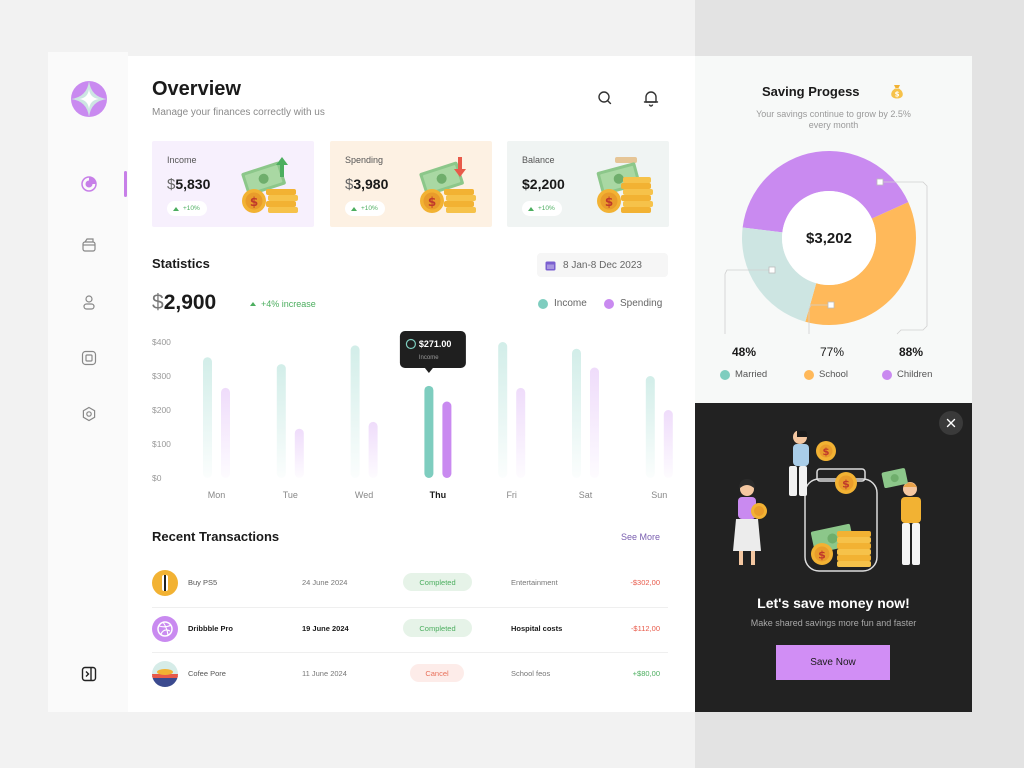 Image resolution: width=1024 pixels, height=768 pixels. Describe the element at coordinates (646, 673) in the screenshot. I see `transaction-amount: +$80,00` at that location.